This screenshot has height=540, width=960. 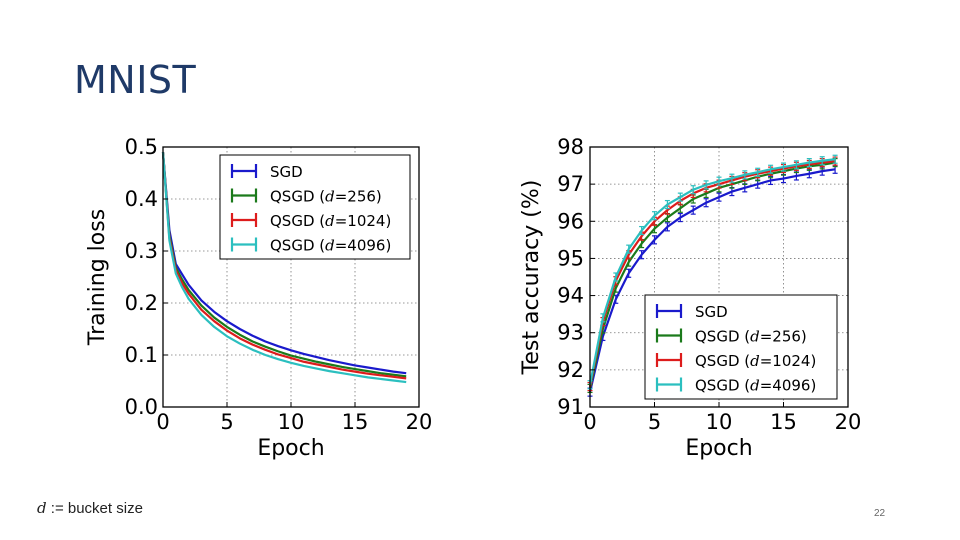 What do you see at coordinates (135, 80) in the screenshot?
I see `slide-title: MNIST` at bounding box center [135, 80].